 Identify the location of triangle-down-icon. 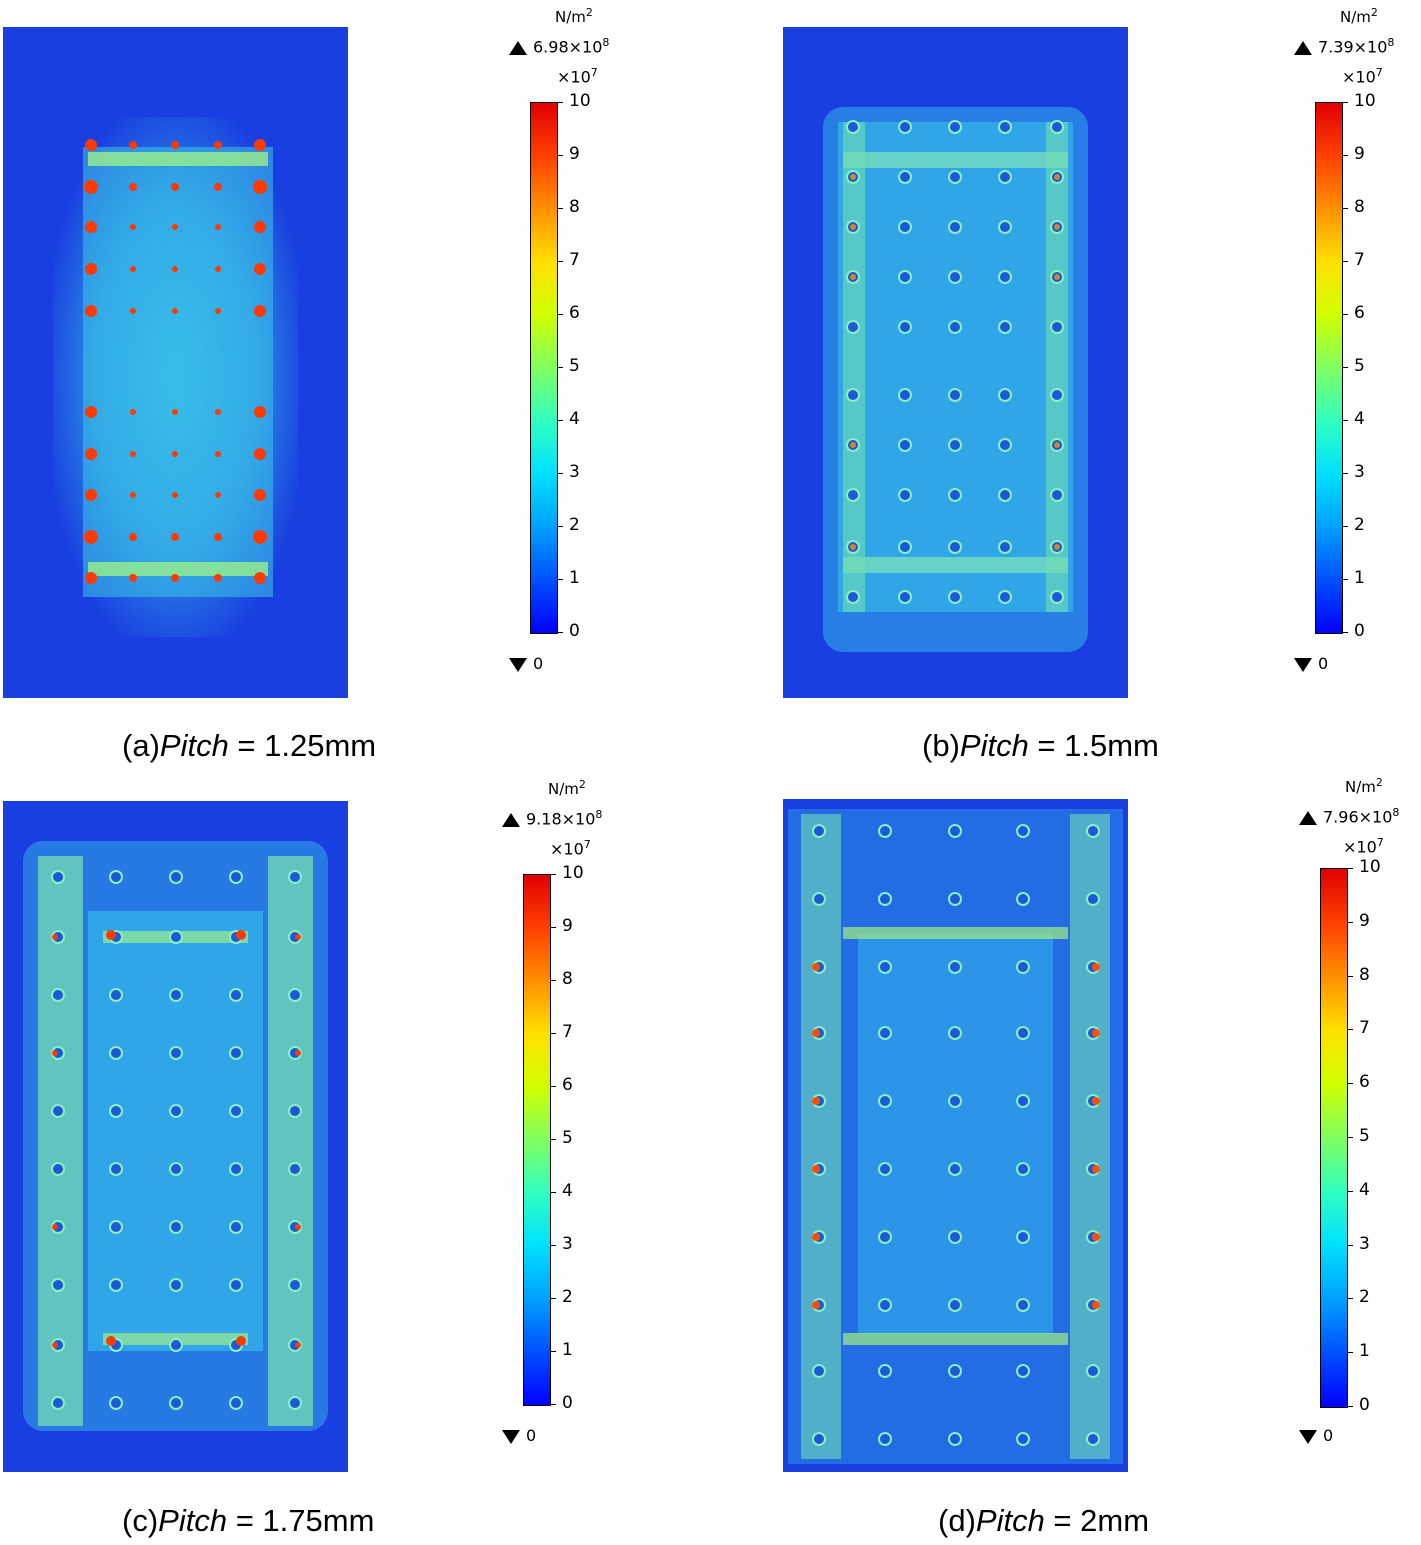
(1308, 1436).